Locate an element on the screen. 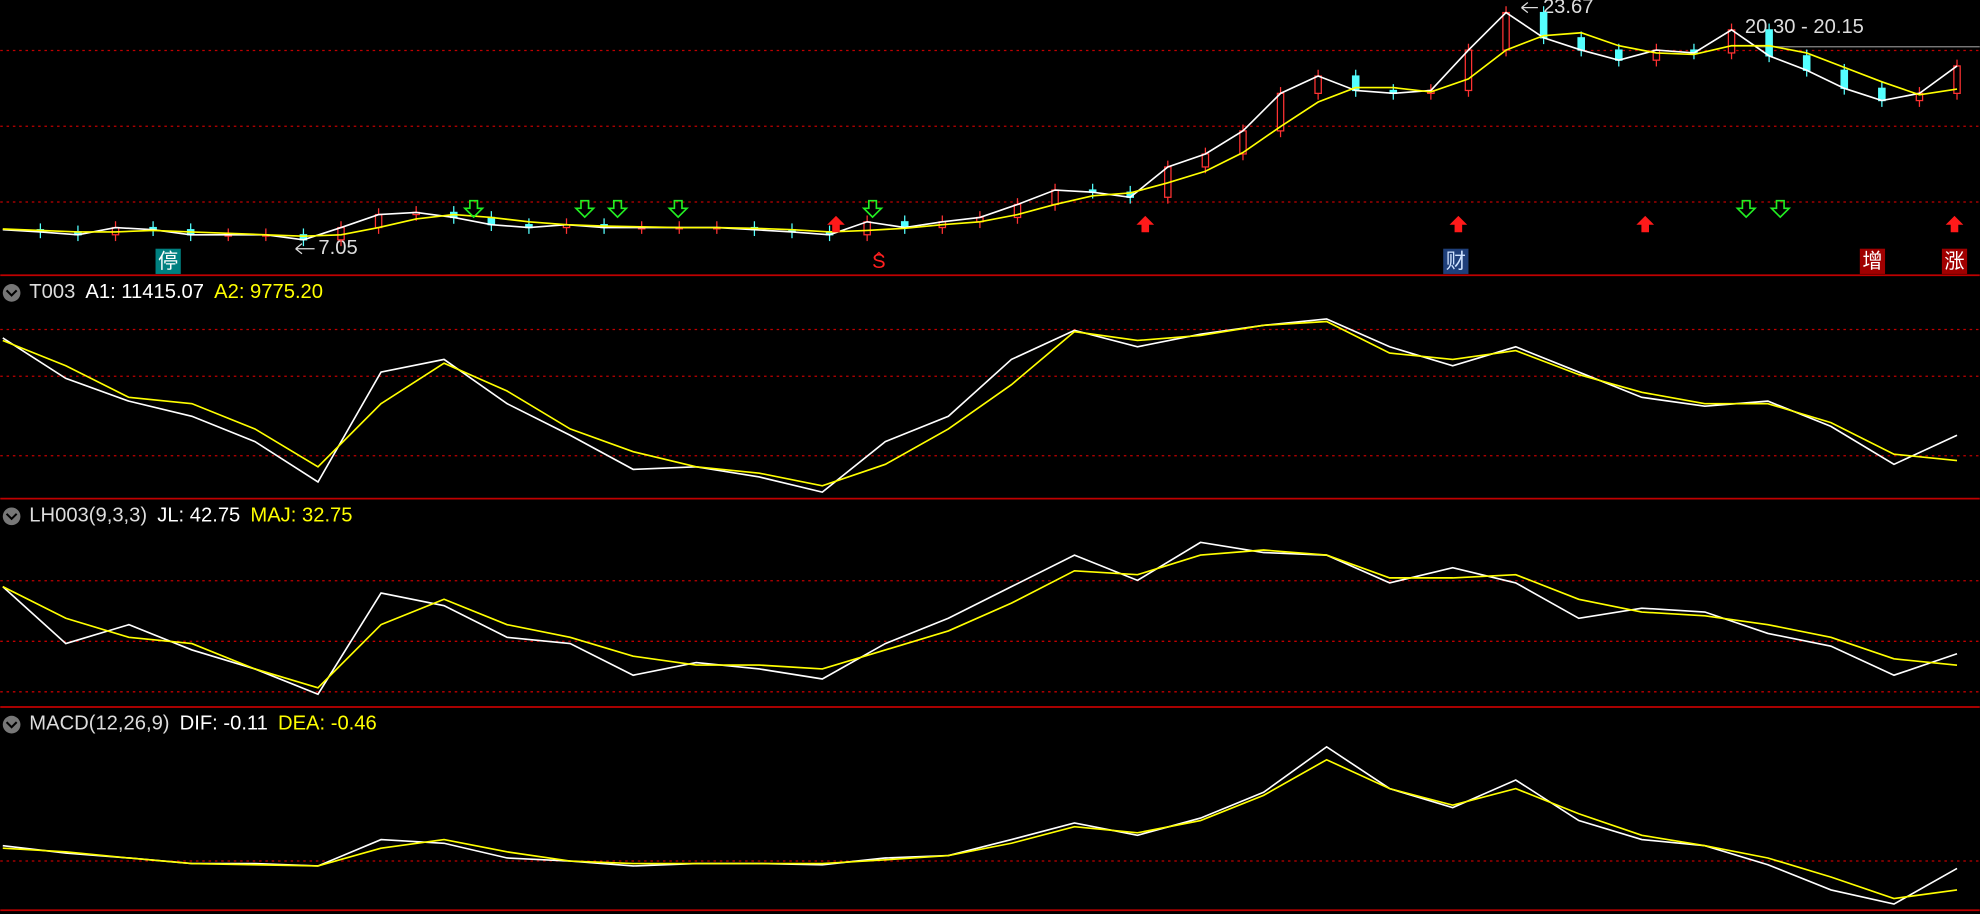  range-label: 20.30 - 20.15 is located at coordinates (1804, 27).